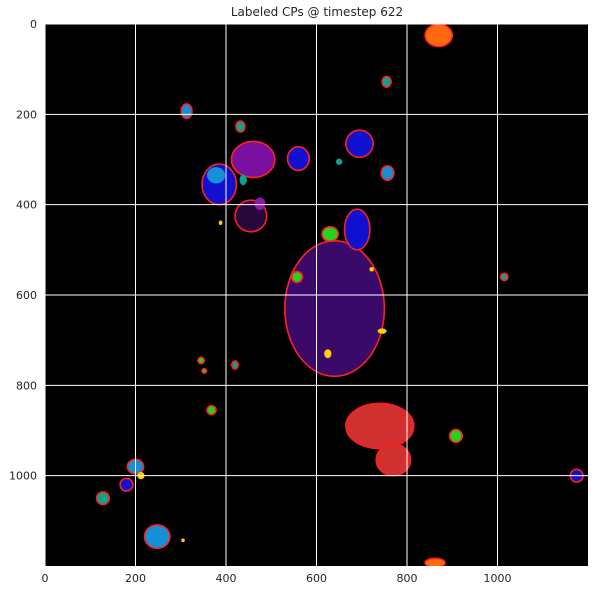 This screenshot has height=593, width=595. What do you see at coordinates (335, 308) in the screenshot?
I see `cp-region-large-purple-cp` at bounding box center [335, 308].